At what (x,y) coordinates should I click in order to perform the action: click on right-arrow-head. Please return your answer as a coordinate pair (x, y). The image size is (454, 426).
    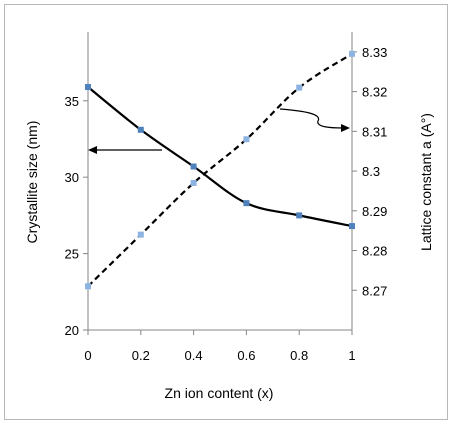
    Looking at the image, I should click on (345, 128).